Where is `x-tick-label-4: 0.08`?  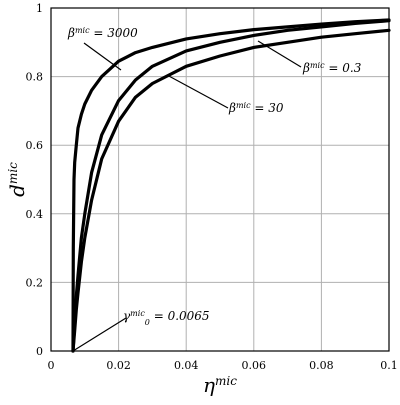 x-tick-label-4: 0.08 is located at coordinates (321, 365).